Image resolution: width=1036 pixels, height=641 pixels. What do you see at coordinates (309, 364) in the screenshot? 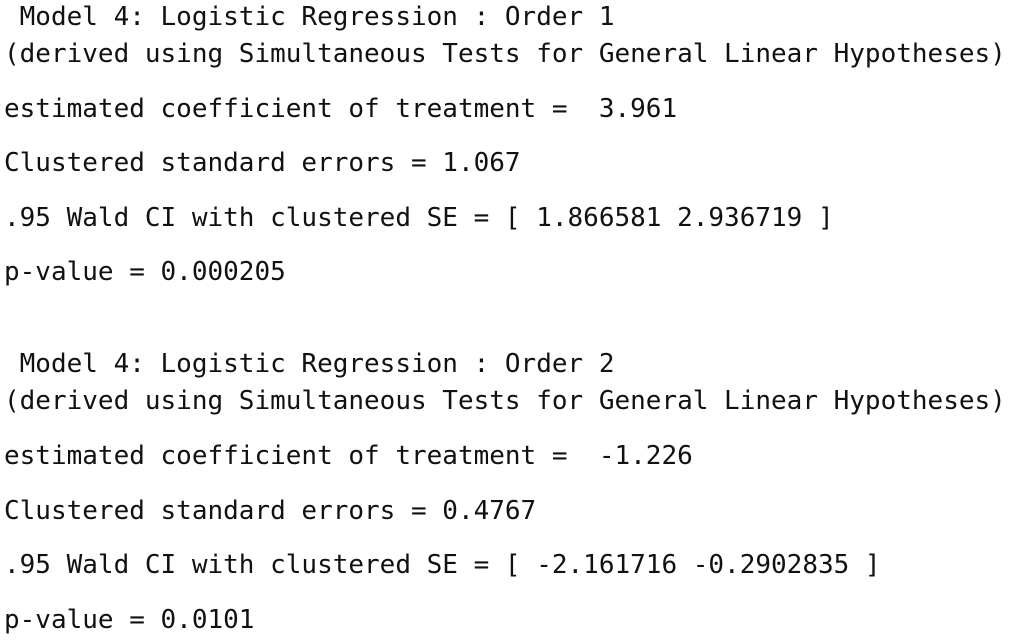
I see `block2-title: Model 4: Logistic Regression : Order 2` at bounding box center [309, 364].